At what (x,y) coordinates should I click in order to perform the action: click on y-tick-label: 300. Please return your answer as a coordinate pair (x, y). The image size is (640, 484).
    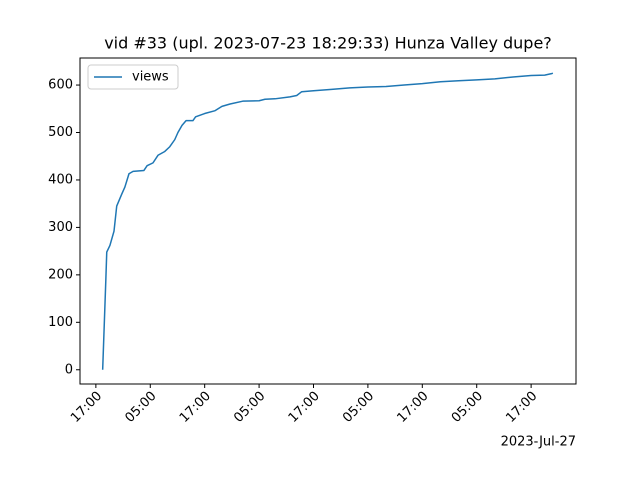
    Looking at the image, I should click on (60, 227).